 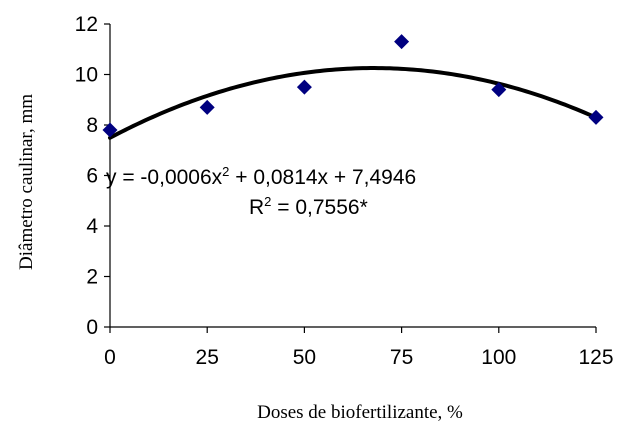 I want to click on y-tick-label: 10, so click(x=86, y=75).